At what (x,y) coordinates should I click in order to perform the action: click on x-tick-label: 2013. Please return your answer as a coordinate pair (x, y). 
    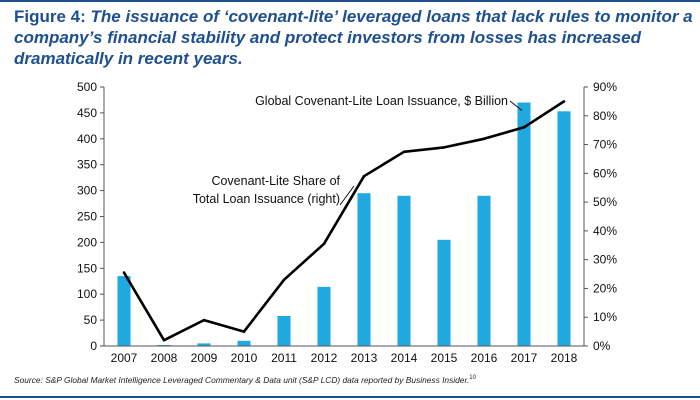
    Looking at the image, I should click on (364, 358).